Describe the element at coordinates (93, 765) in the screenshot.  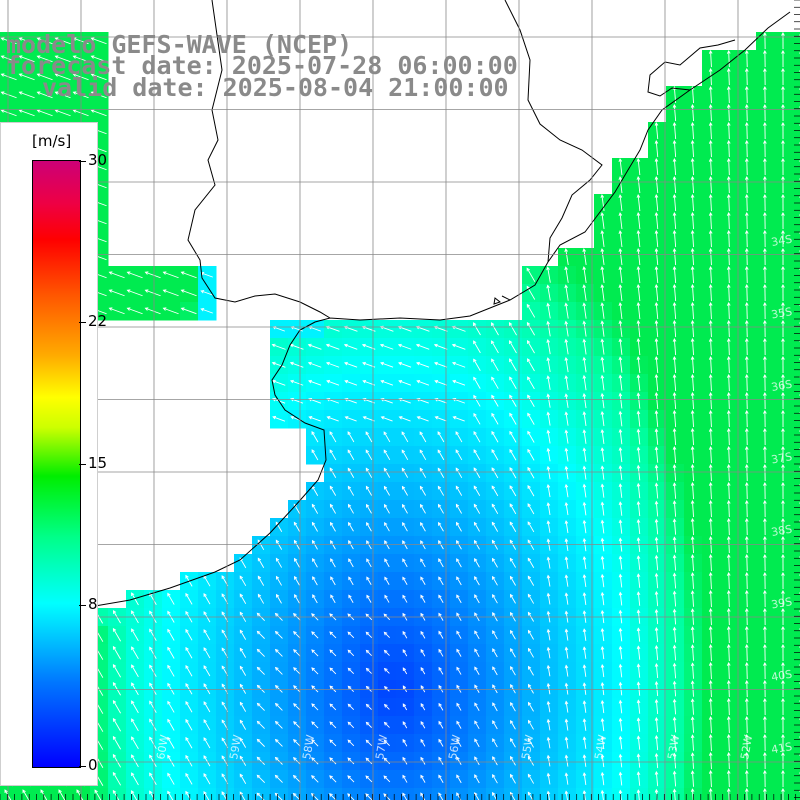
I see `color-scale-label: 0` at that location.